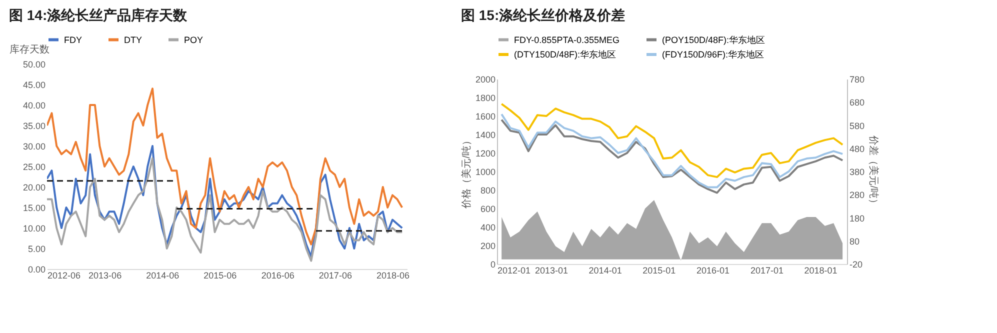 The width and height of the screenshot is (997, 333). Describe the element at coordinates (34, 147) in the screenshot. I see `y-tick-label: 30.00` at that location.